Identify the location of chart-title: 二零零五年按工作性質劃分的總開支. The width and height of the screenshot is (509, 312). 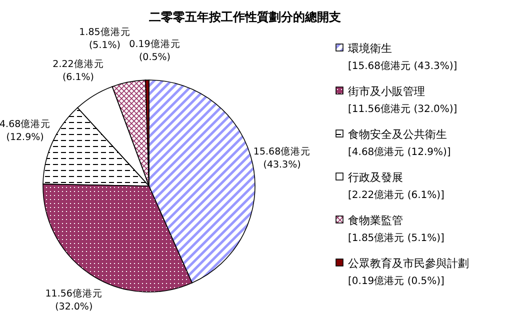
(245, 17).